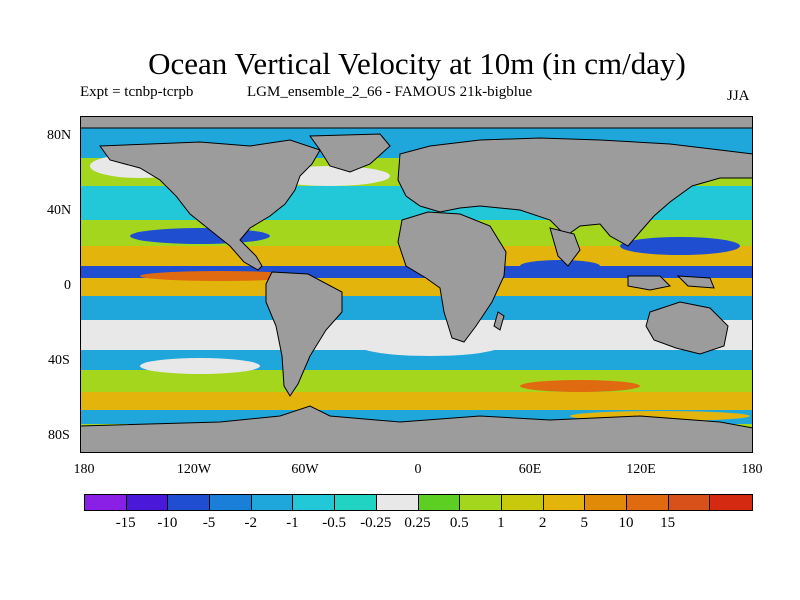 This screenshot has width=800, height=600. Describe the element at coordinates (417, 523) in the screenshot. I see `colorbar-label: 0.25` at that location.